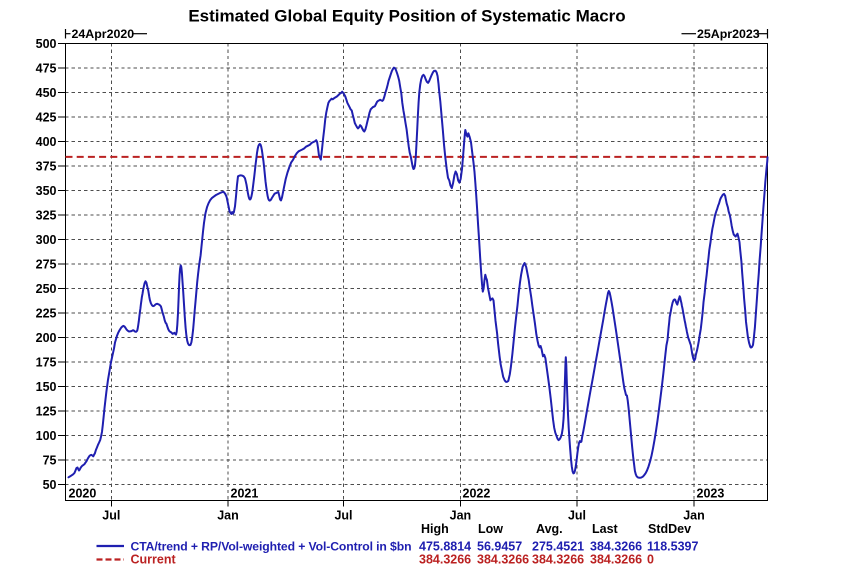  What do you see at coordinates (46, 166) in the screenshot?
I see `svg-text: 375` at bounding box center [46, 166].